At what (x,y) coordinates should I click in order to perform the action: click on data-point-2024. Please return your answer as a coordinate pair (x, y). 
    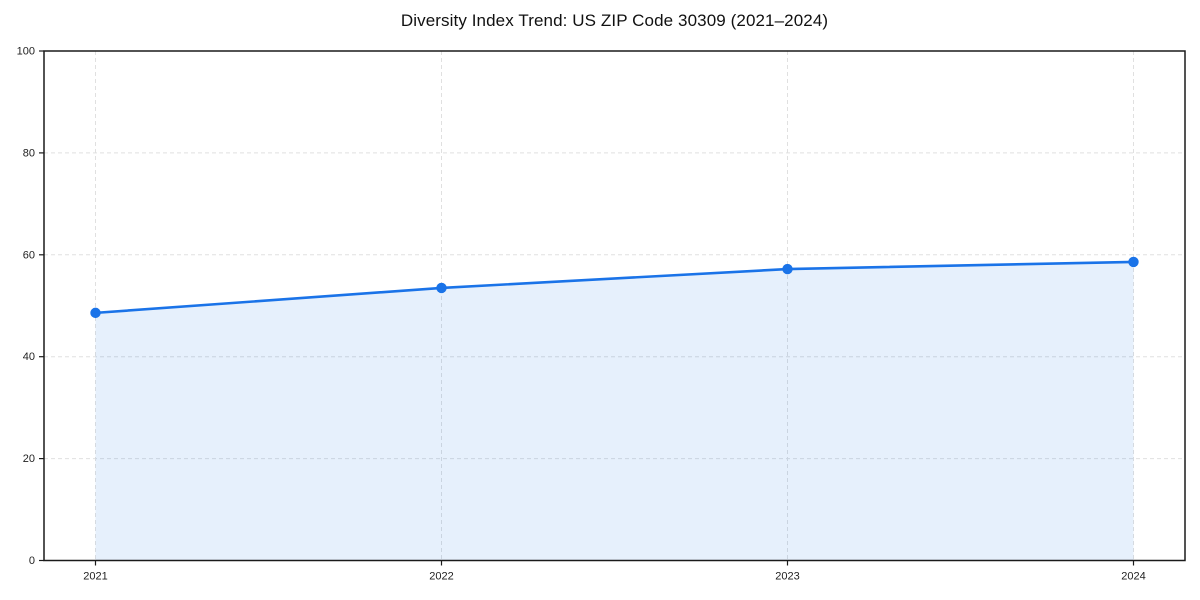
    Looking at the image, I should click on (1133, 262).